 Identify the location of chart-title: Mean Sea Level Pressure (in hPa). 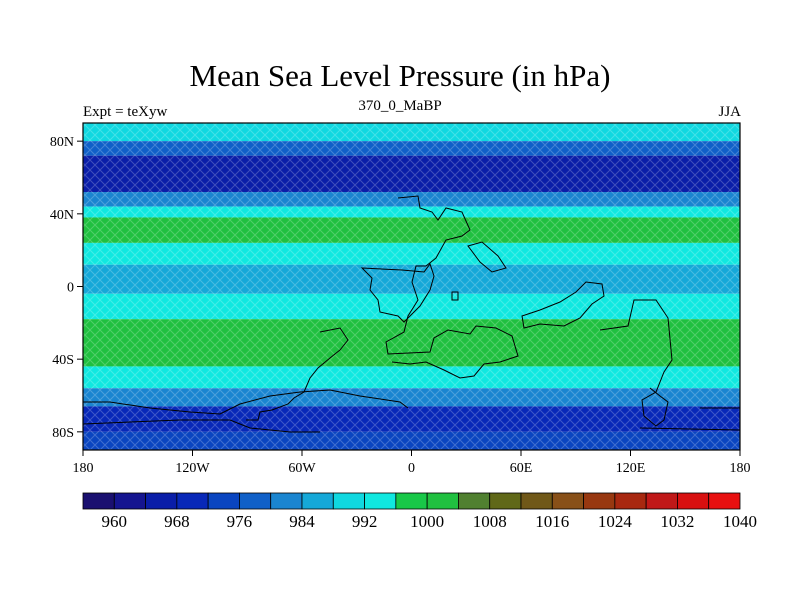
(400, 75).